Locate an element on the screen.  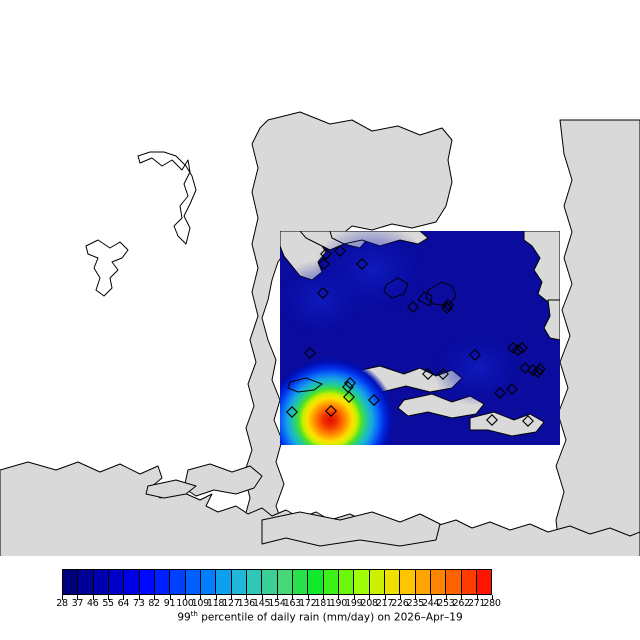
island-upper-left-a is located at coordinates (167, 198).